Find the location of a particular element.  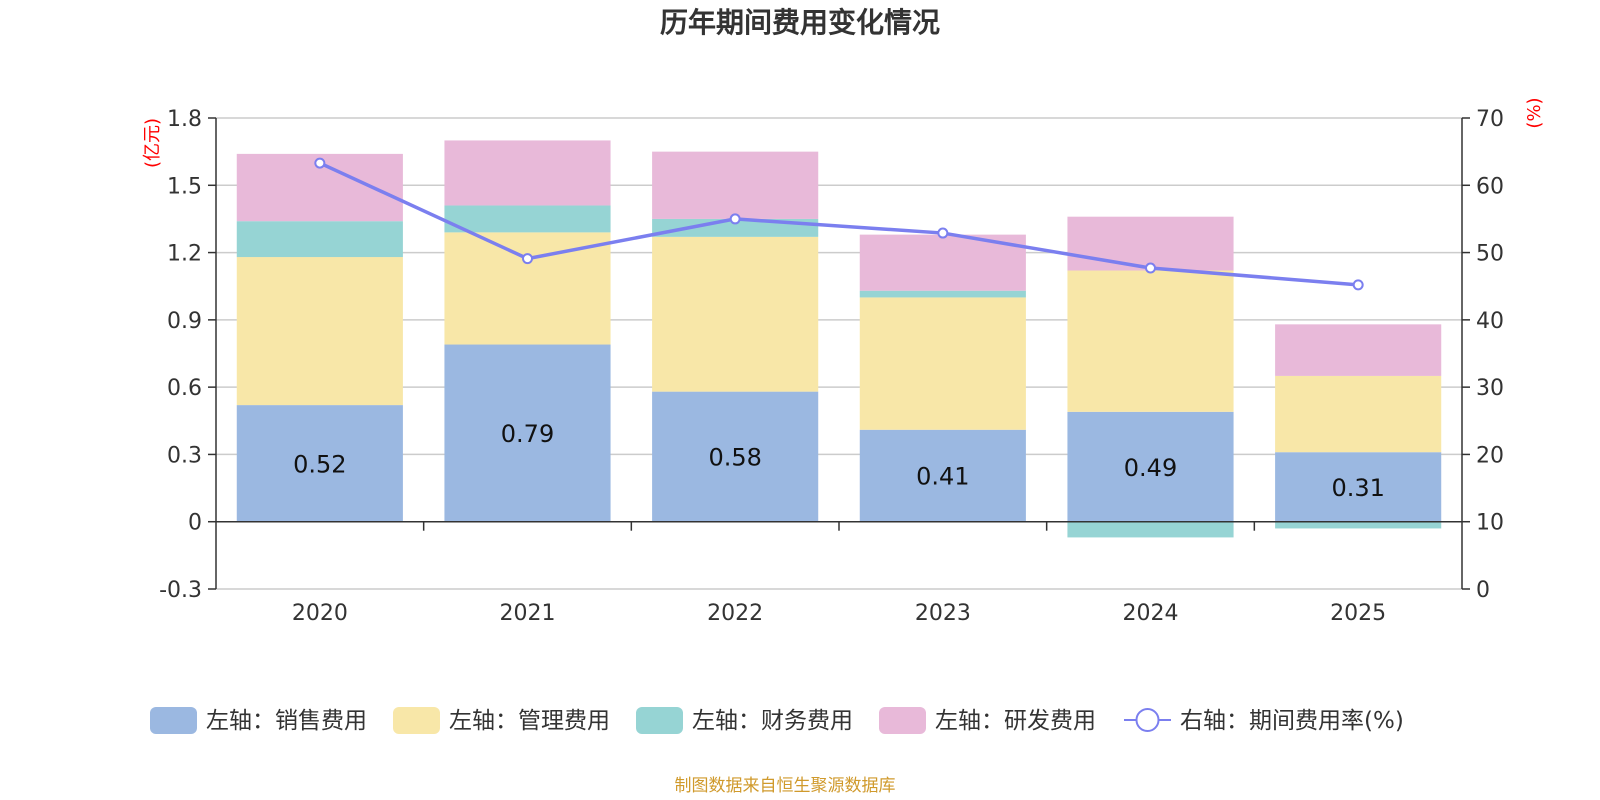

left-tick-label: 1.8 is located at coordinates (184, 119).